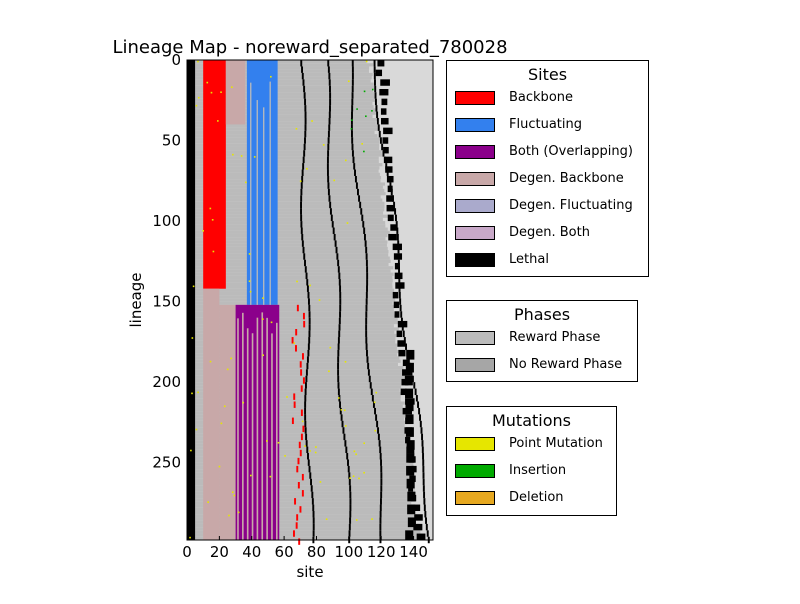 The image size is (800, 604). Describe the element at coordinates (536, 497) in the screenshot. I see `legend-label: Deletion` at that location.